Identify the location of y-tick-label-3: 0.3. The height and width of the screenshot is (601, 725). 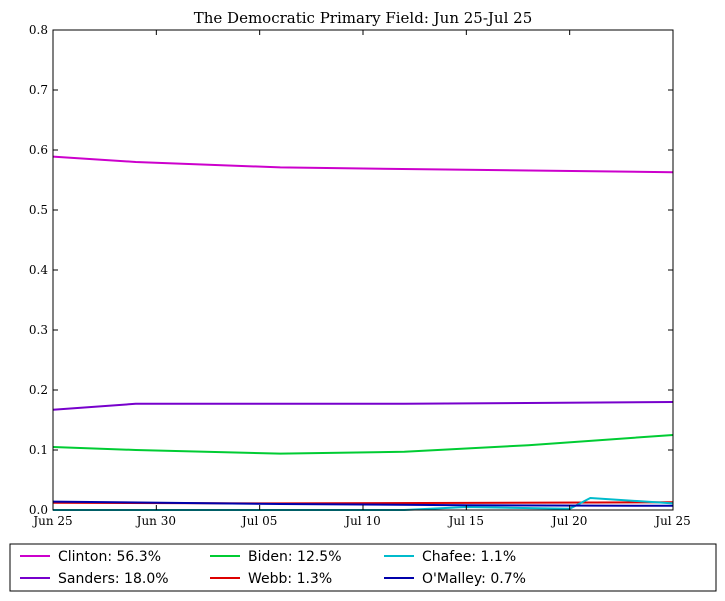
(38, 330).